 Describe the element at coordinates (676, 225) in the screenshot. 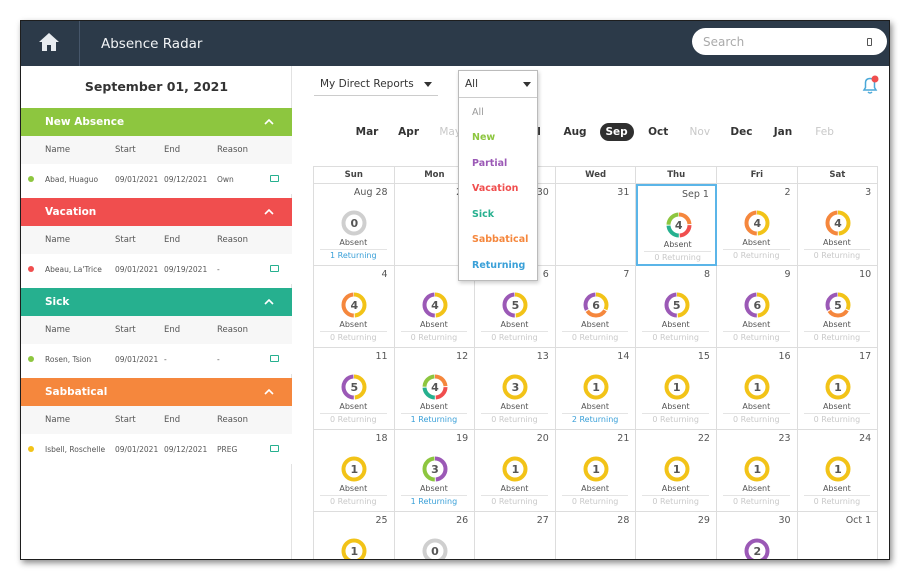

I see `day-cell: Sep 1 4 Absent 0 Returning` at that location.